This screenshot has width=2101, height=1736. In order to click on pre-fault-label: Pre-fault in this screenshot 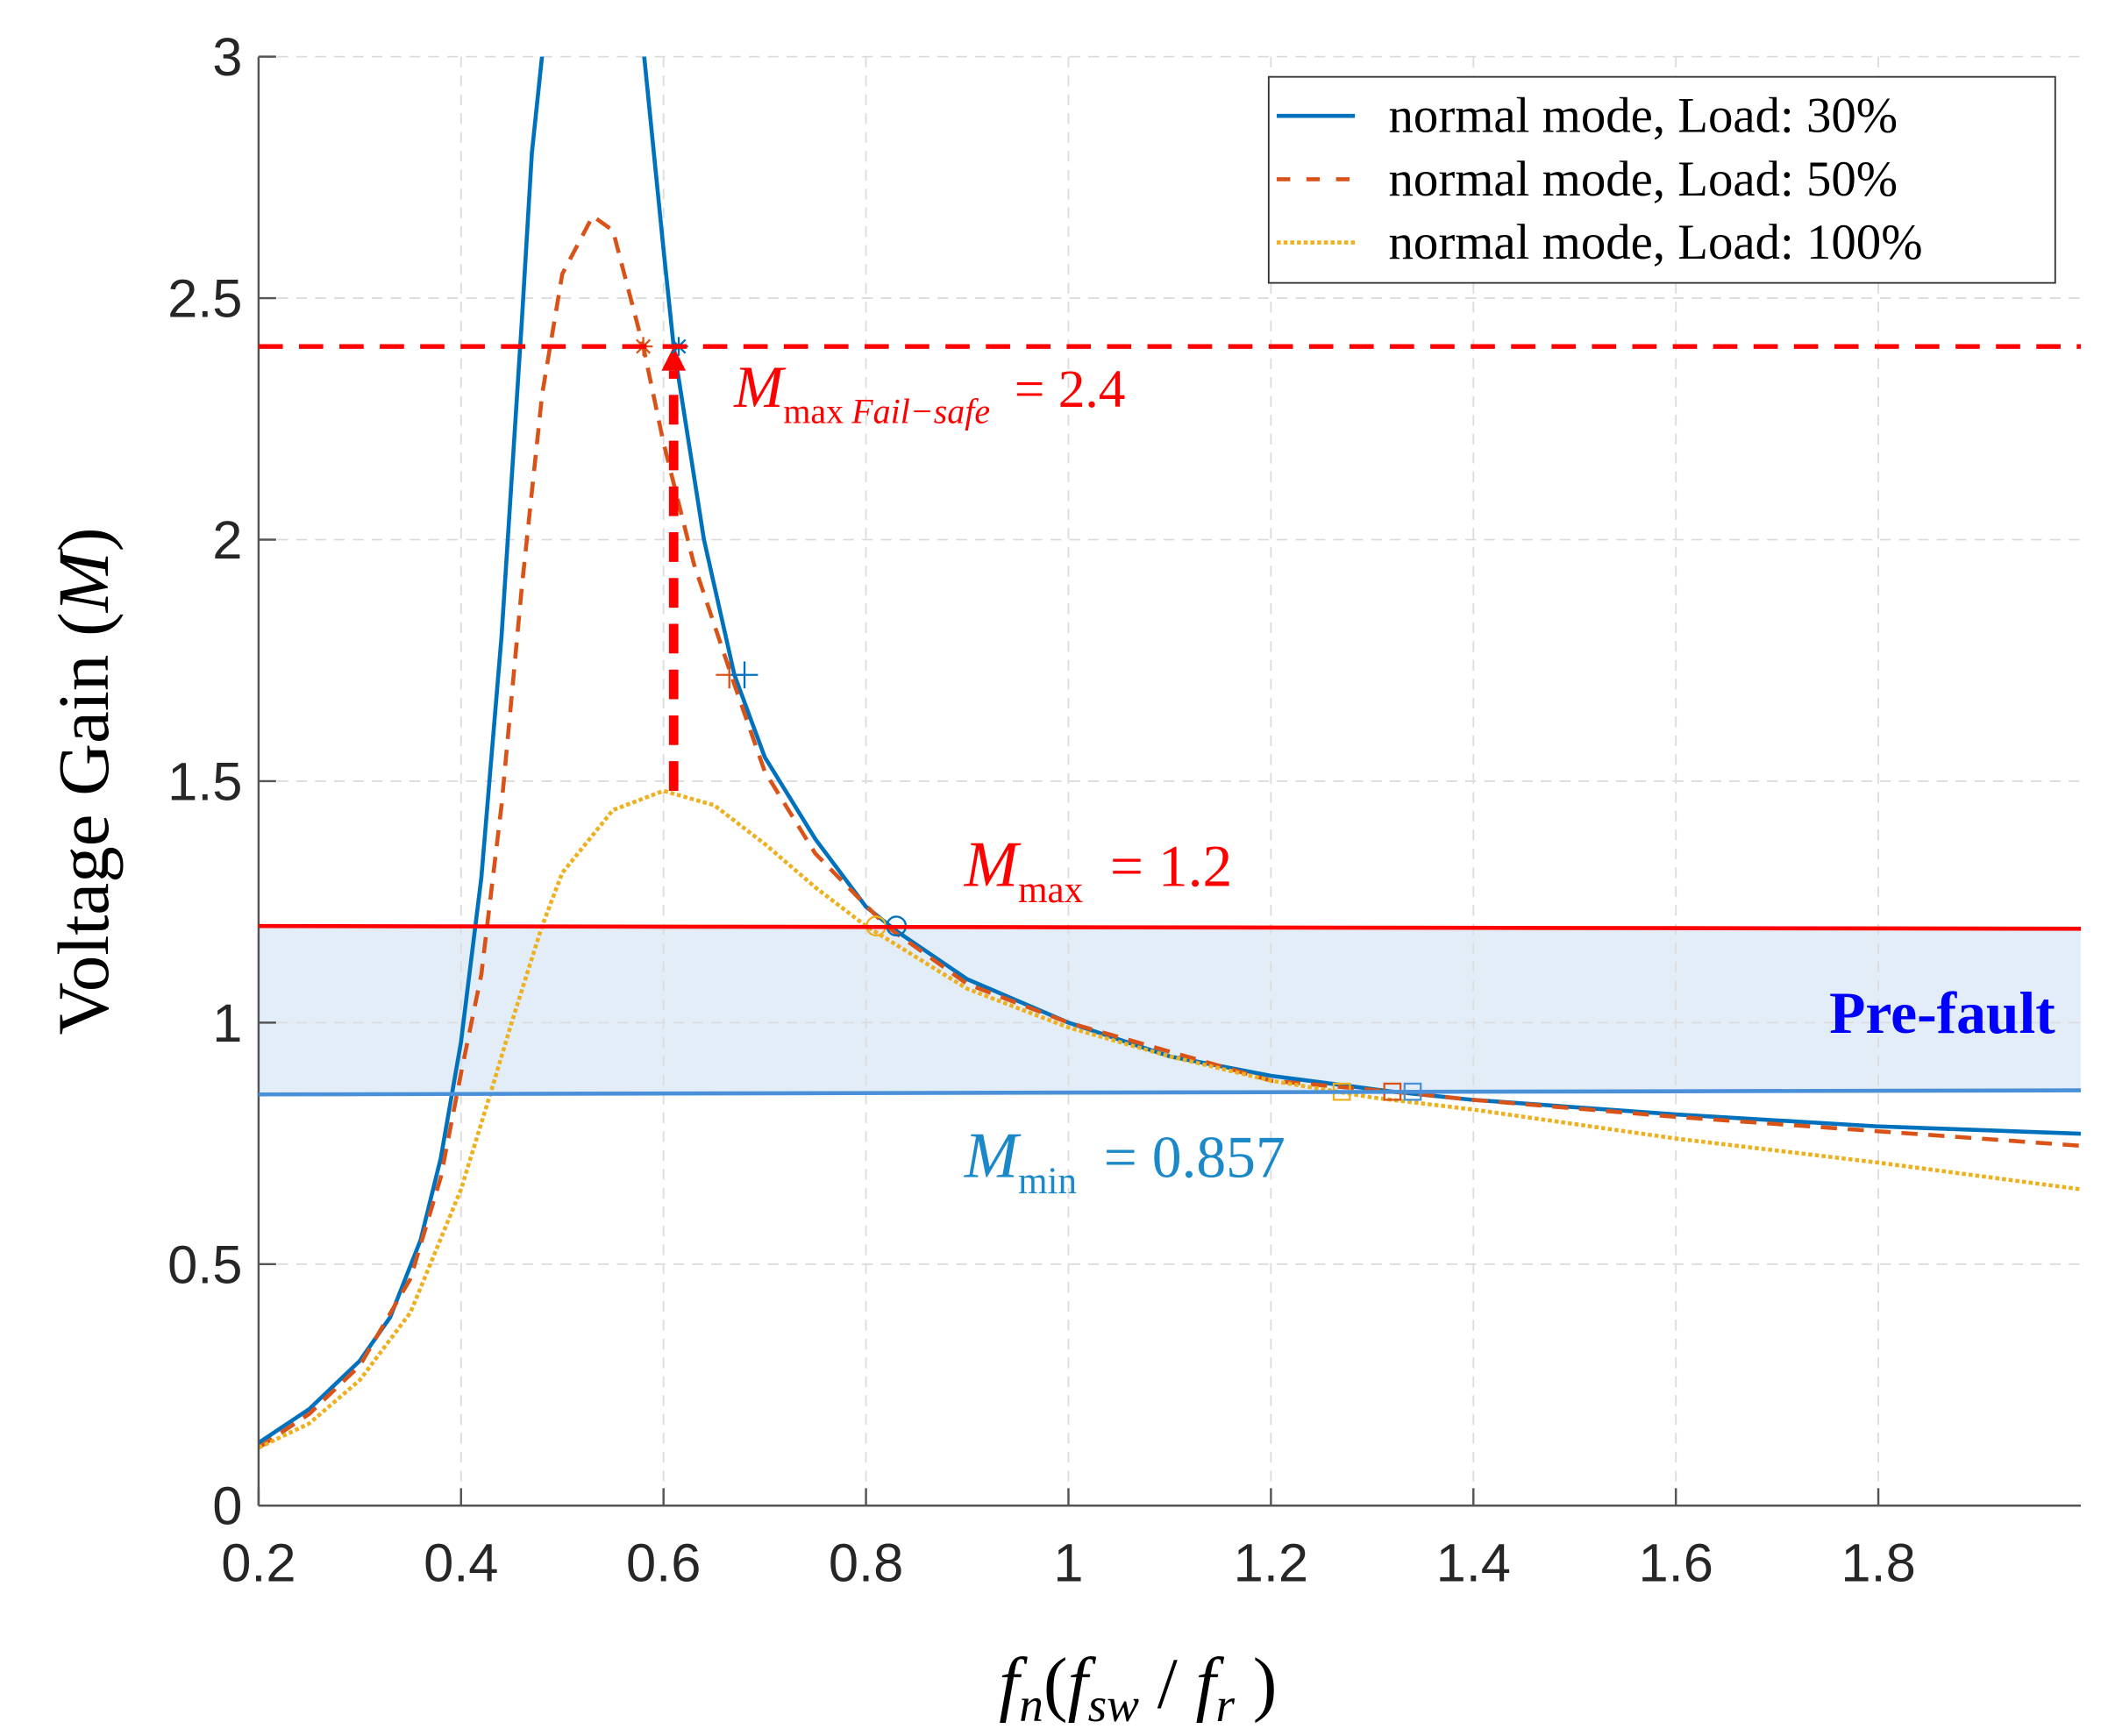, I will do `click(1942, 1013)`.